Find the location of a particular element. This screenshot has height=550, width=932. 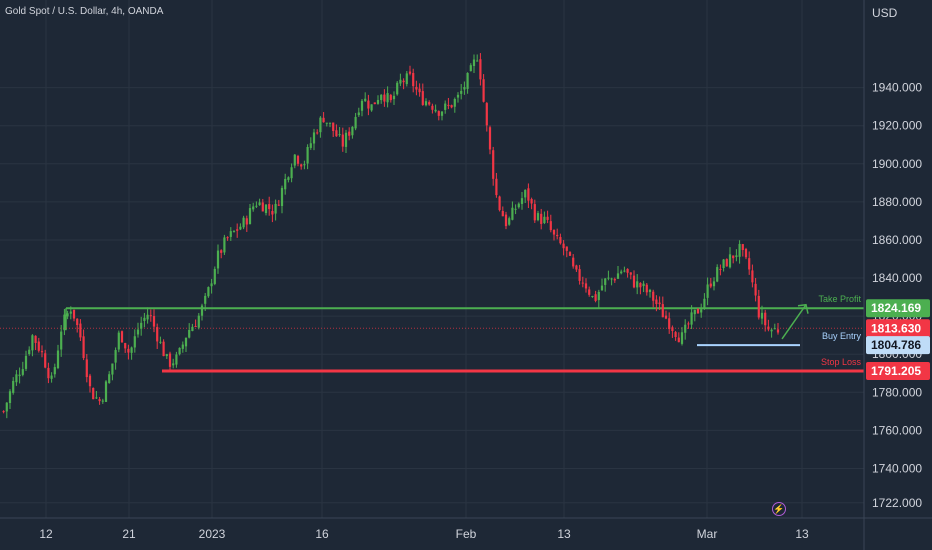

profit-arrow-head is located at coordinates (803, 308).